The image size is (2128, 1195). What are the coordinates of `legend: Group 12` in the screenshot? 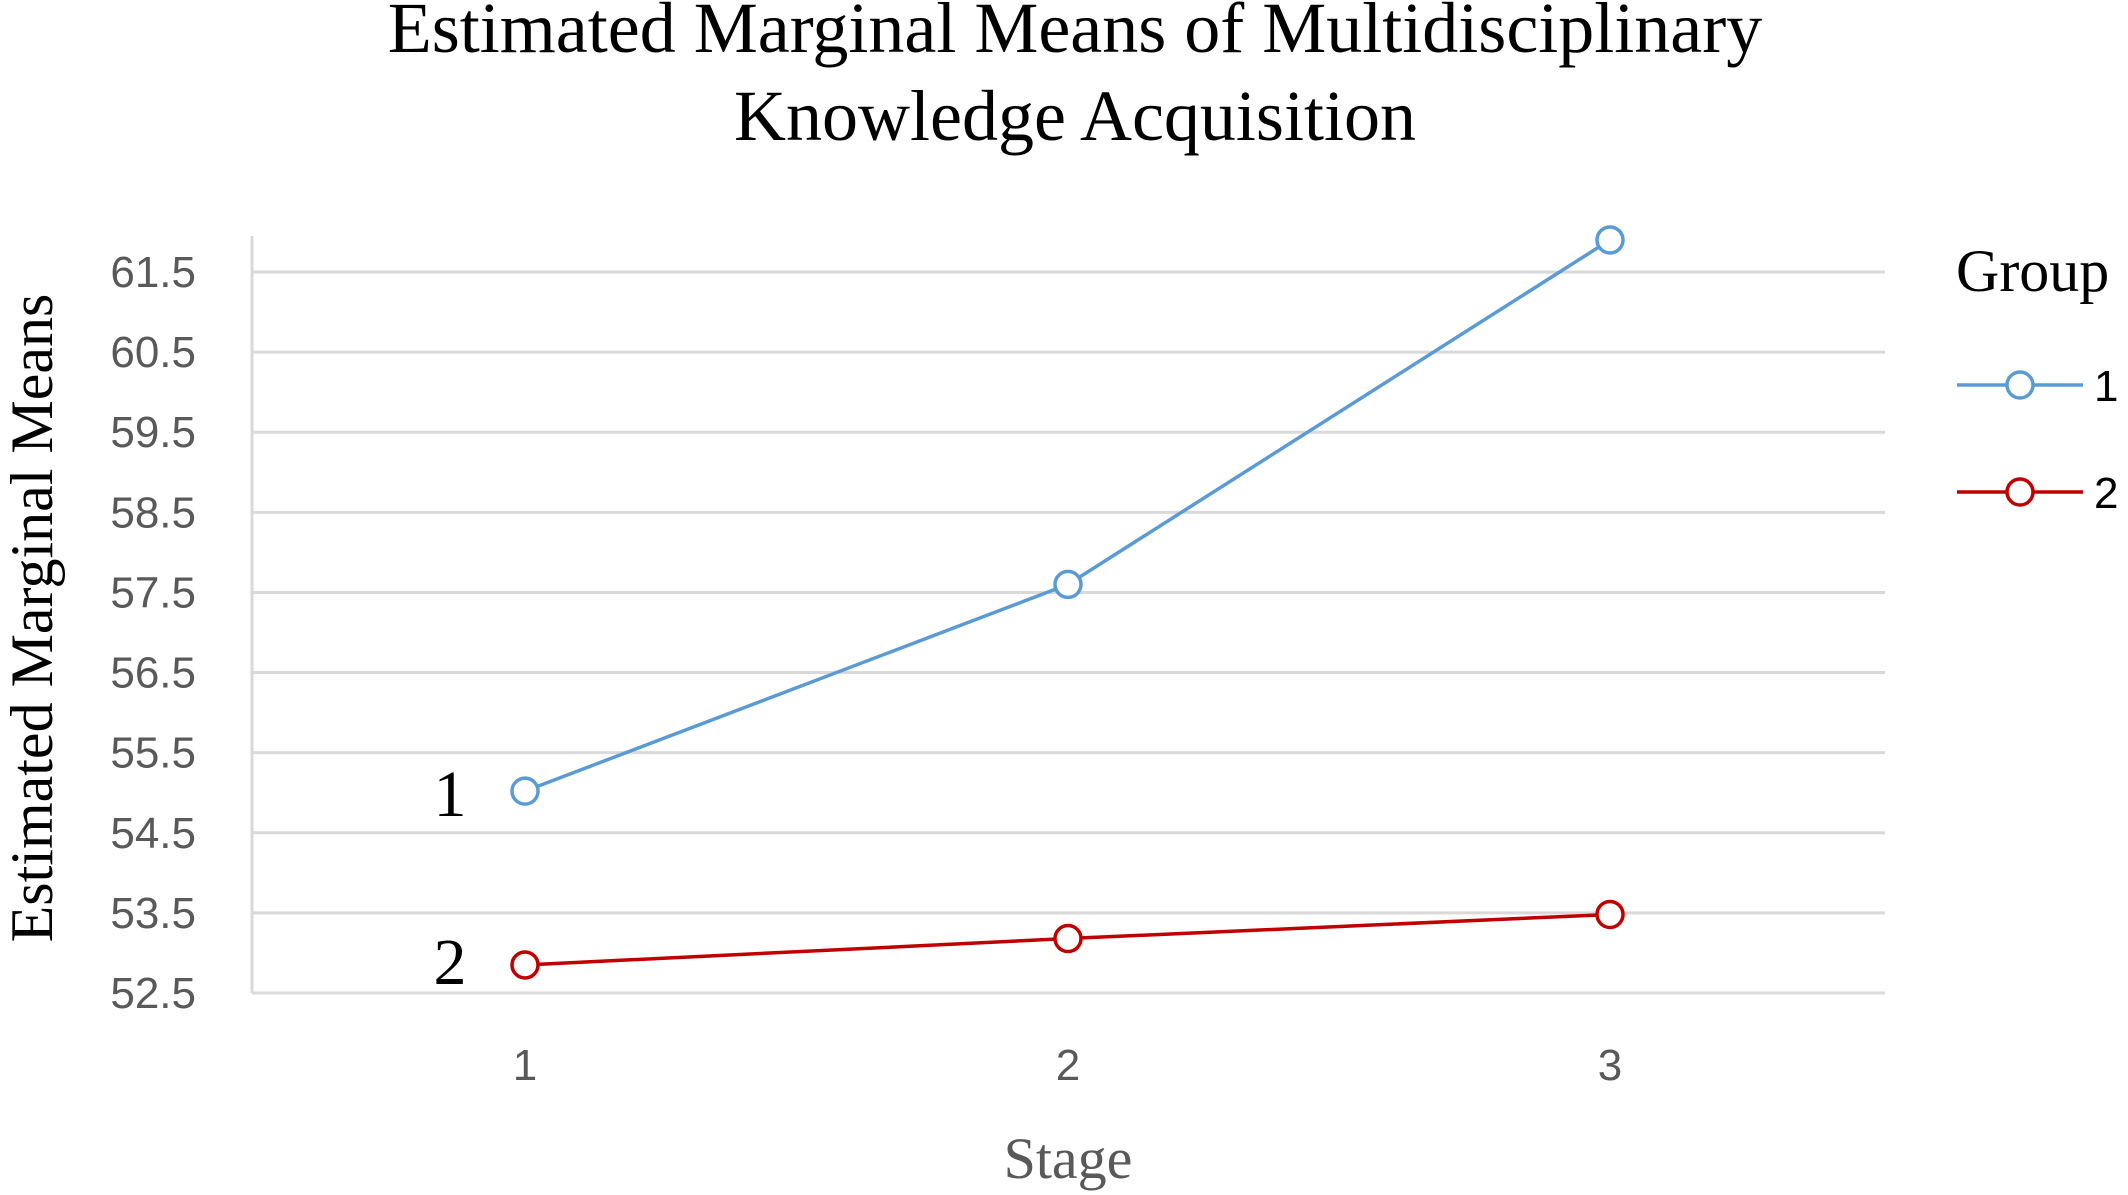 It's located at (2037, 378).